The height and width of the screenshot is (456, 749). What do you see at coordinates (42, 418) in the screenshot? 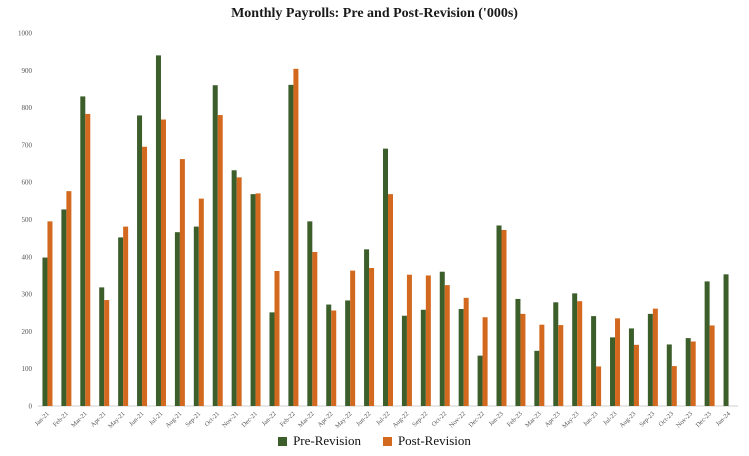
I see `x-tick-label: Jan-21` at bounding box center [42, 418].